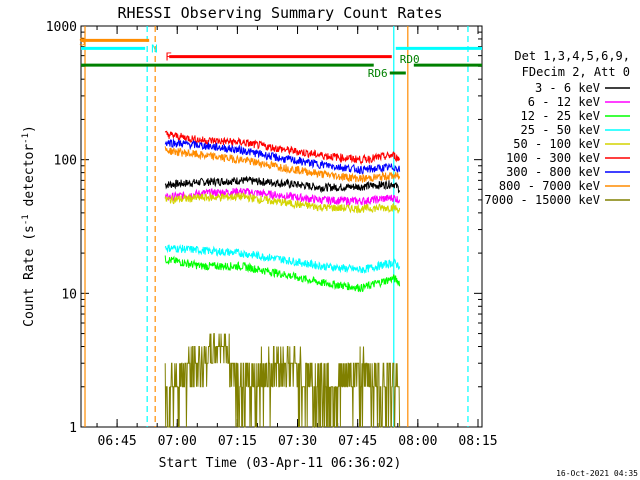 The image size is (640, 480). I want to click on legend-label: 7000 - 15000 keV, so click(542, 200).